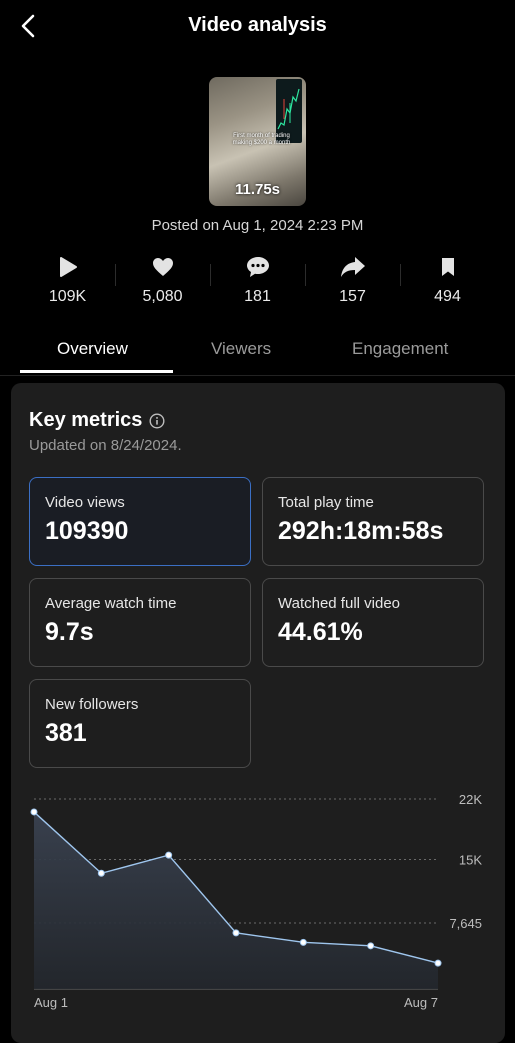  I want to click on tab-engagement: Engagement, so click(400, 348).